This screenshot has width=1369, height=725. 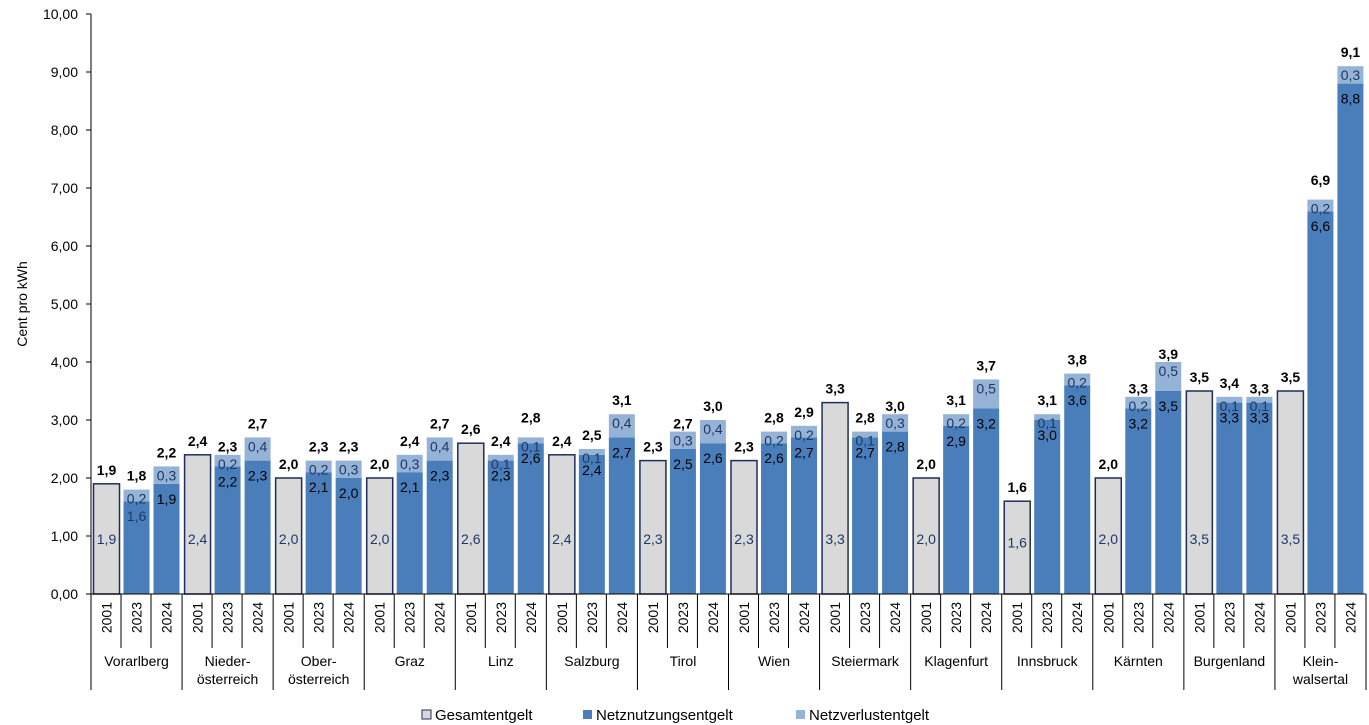 What do you see at coordinates (773, 499) in the screenshot?
I see `bar-group: 2,32,32,60,22,82,70,22,9` at bounding box center [773, 499].